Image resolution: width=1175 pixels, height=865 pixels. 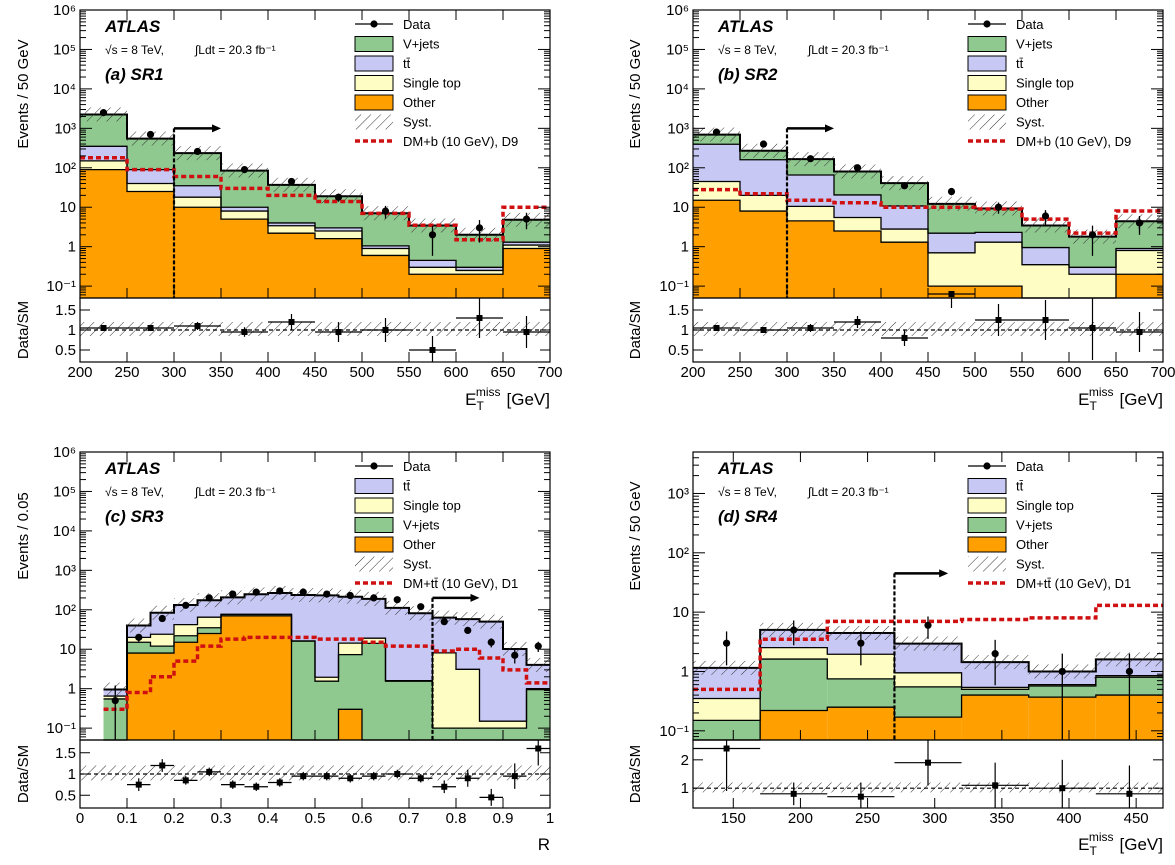 What do you see at coordinates (134, 74) in the screenshot?
I see `panel-label: (a) SR1` at bounding box center [134, 74].